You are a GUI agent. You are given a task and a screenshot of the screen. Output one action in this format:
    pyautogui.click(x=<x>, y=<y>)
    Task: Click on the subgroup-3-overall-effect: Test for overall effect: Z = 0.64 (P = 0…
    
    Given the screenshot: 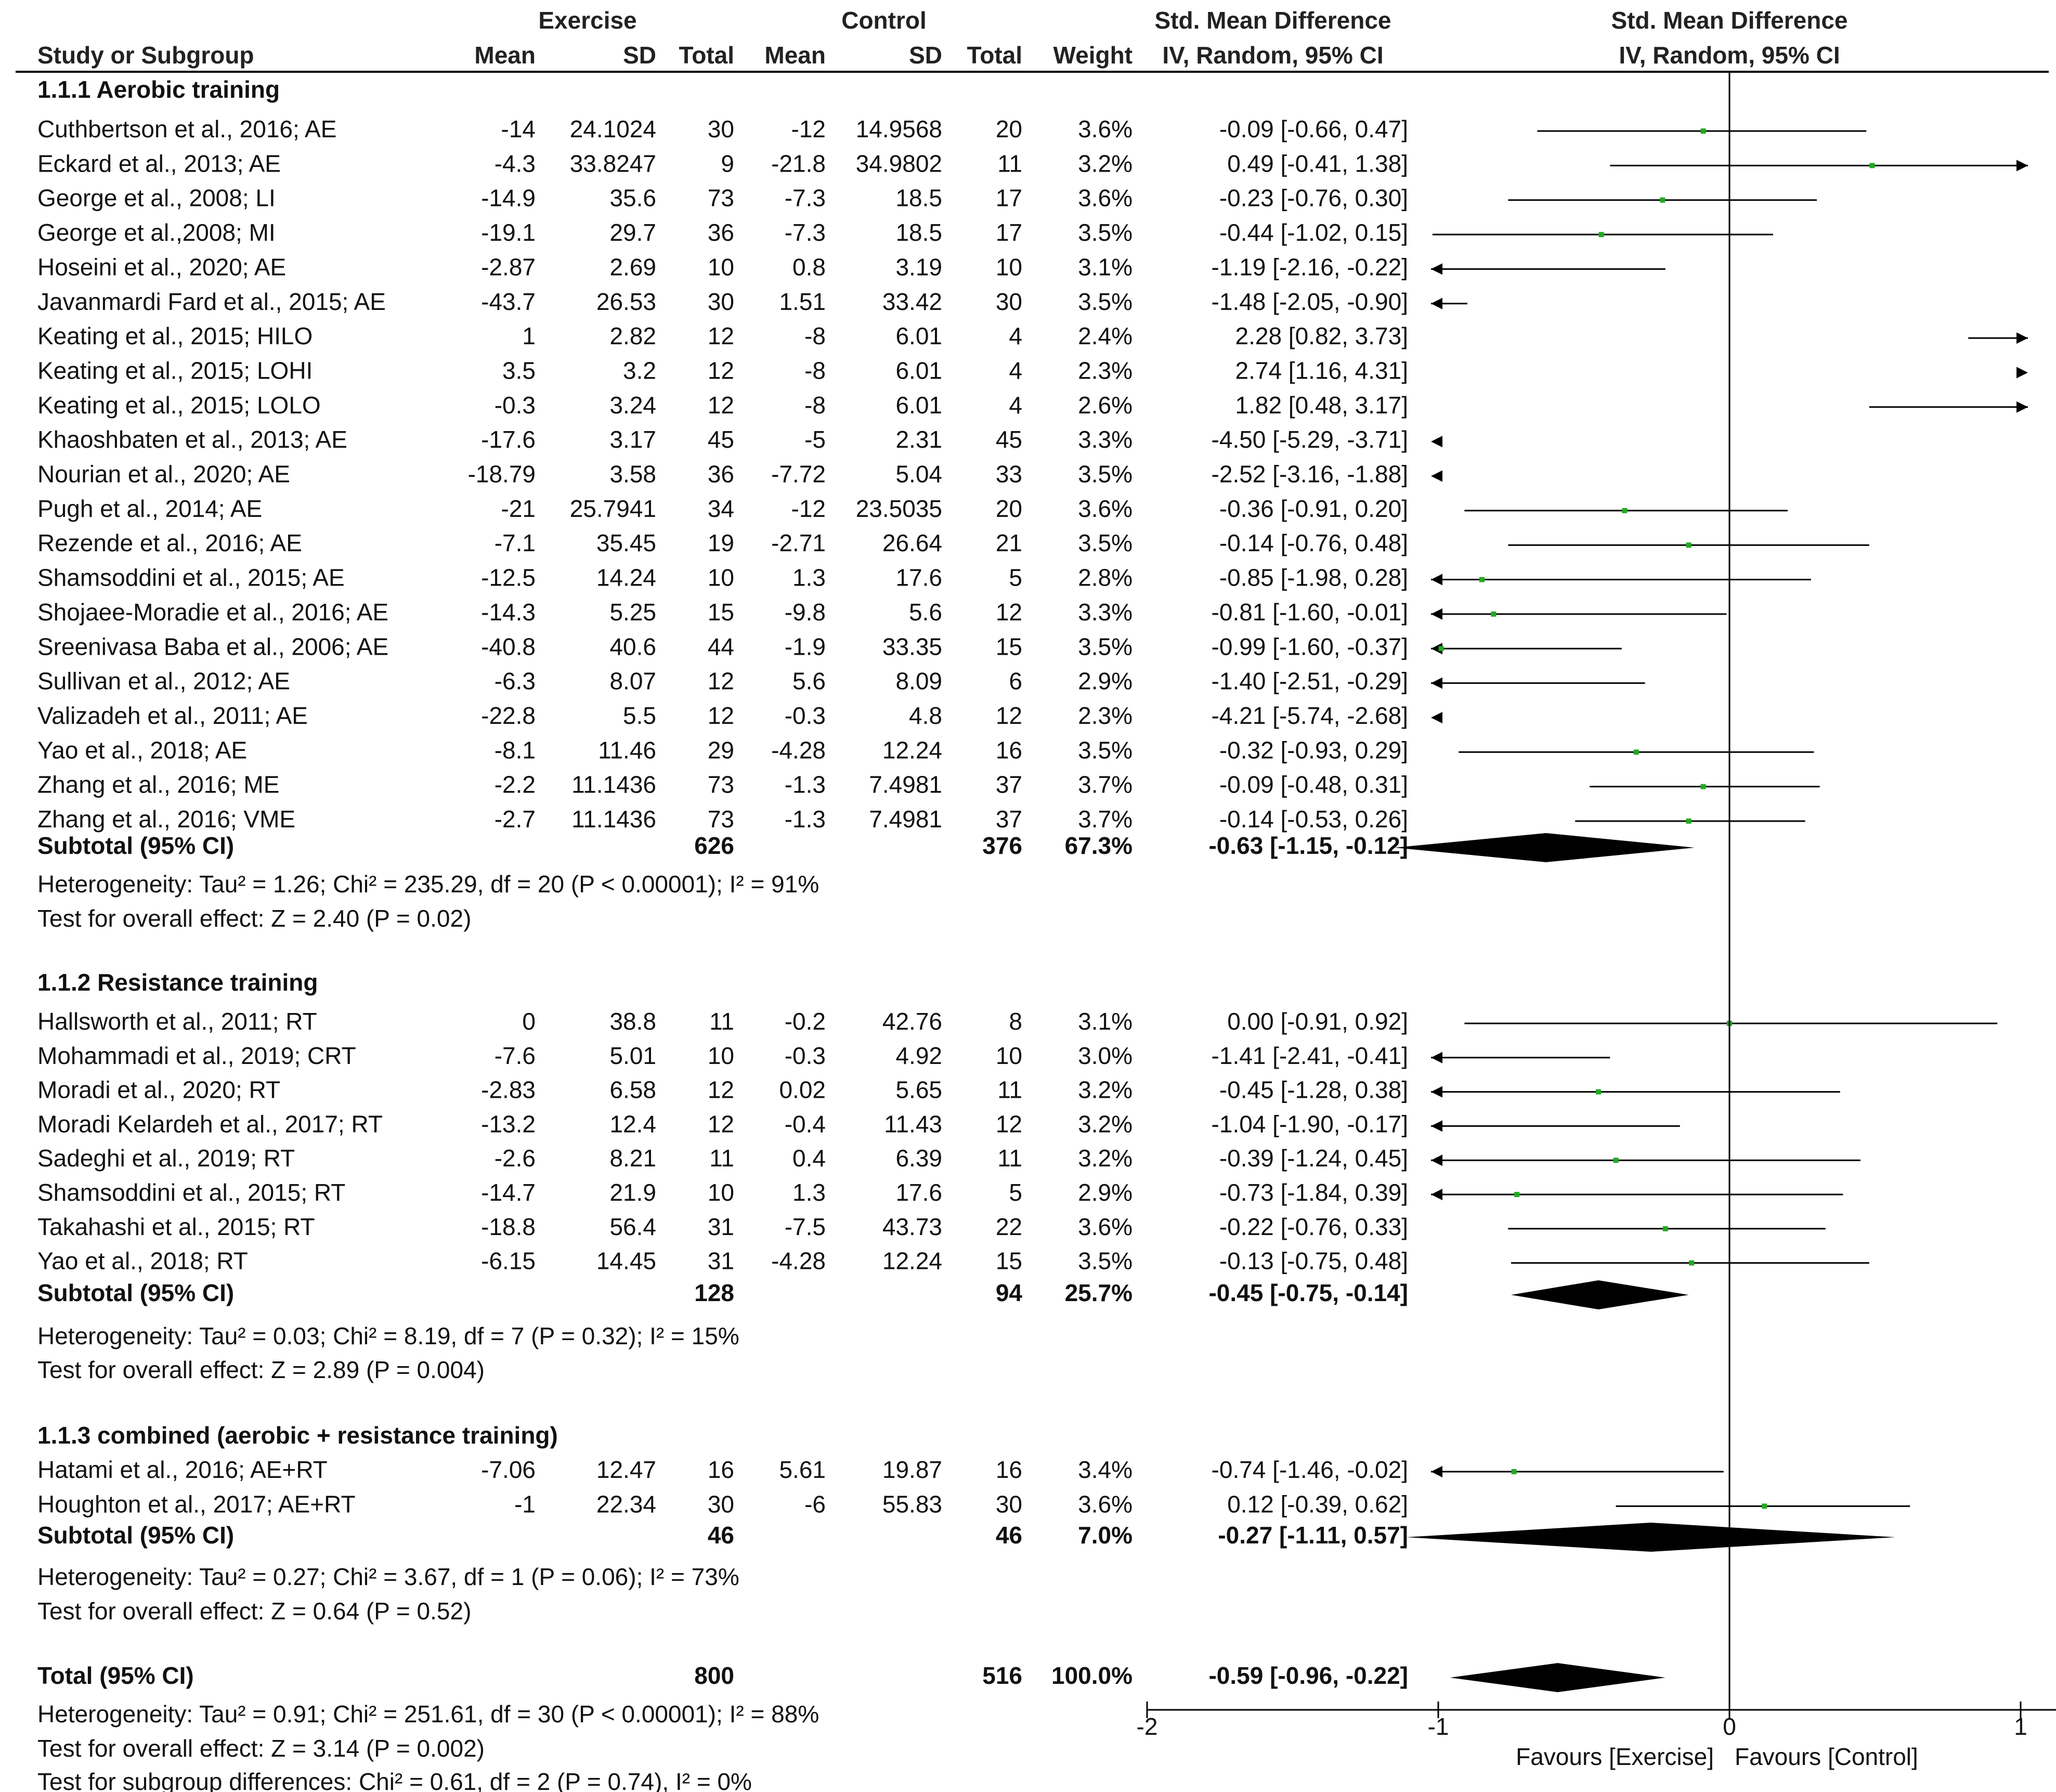 What is the action you would take?
    pyautogui.click(x=254, y=1611)
    